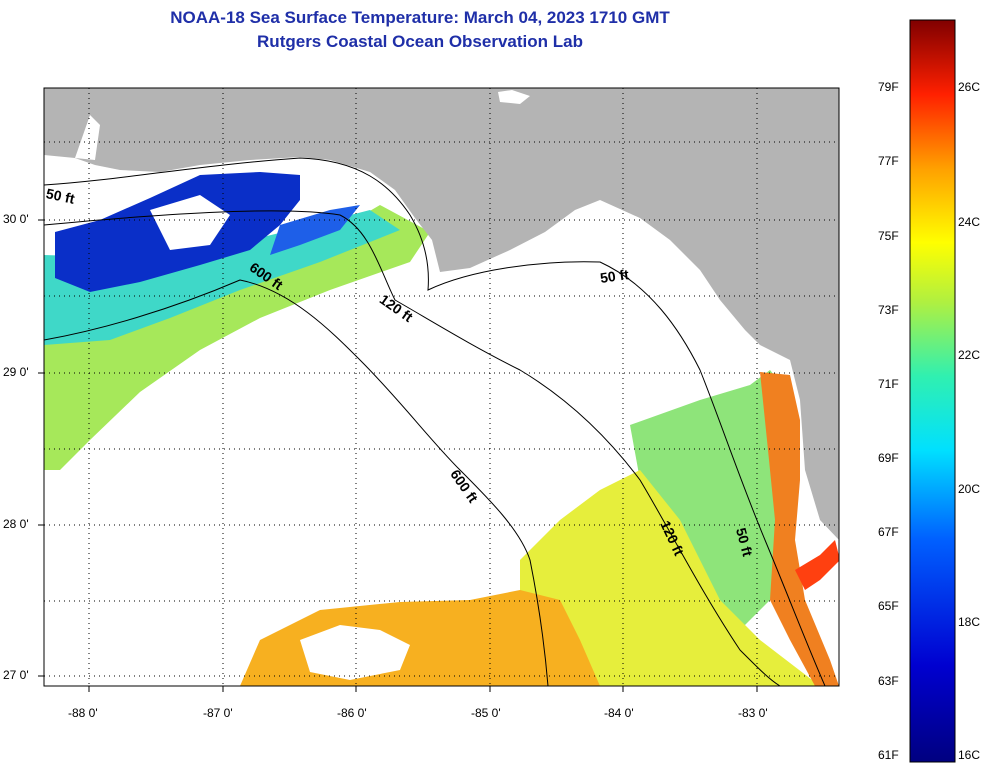 The image size is (992, 770). What do you see at coordinates (932, 391) in the screenshot?
I see `colorbar` at bounding box center [932, 391].